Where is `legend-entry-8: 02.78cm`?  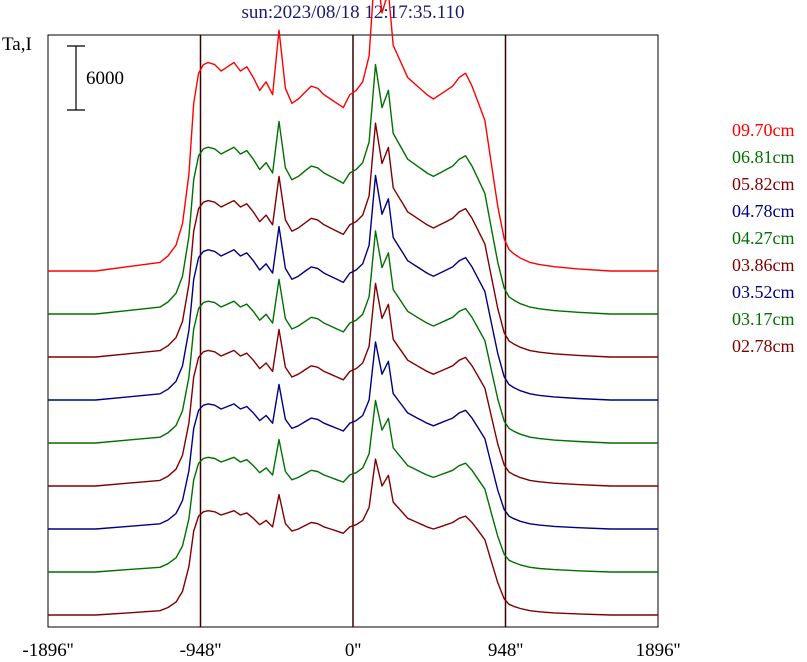 legend-entry-8: 02.78cm is located at coordinates (763, 346).